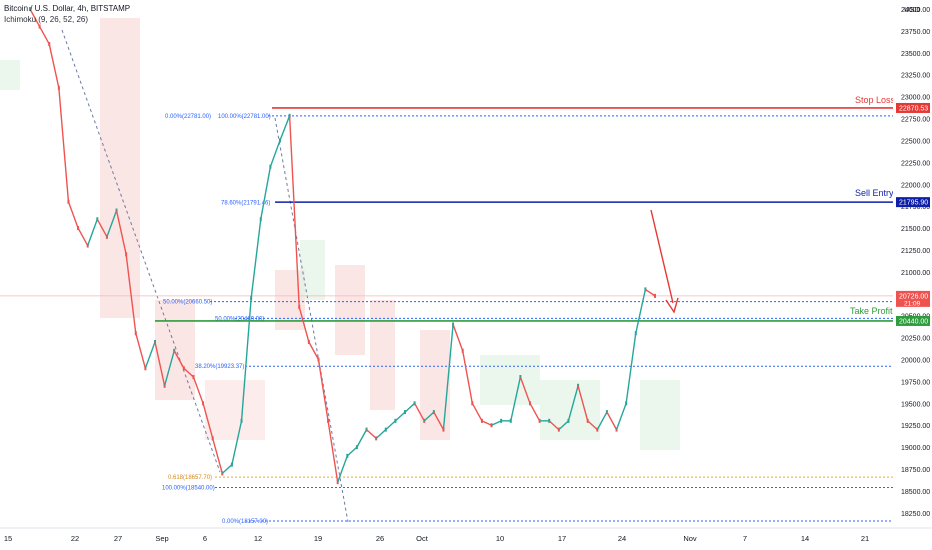 This screenshot has height=550, width=932. I want to click on x-tick-label-4: 6, so click(205, 538).